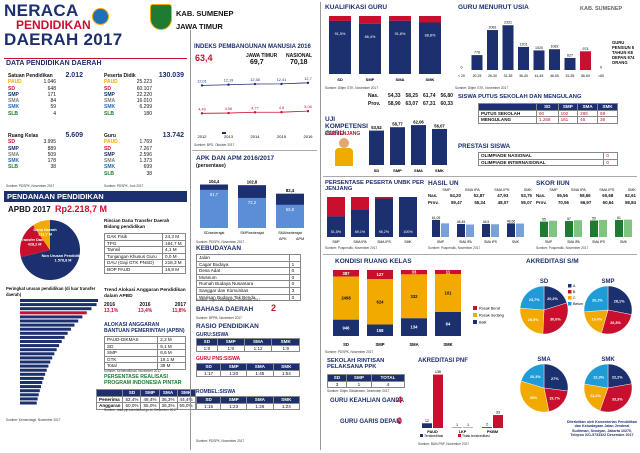 This screenshot has height=453, width=640. Describe the element at coordinates (110, 305) in the screenshot. I see `tren-year: 2016` at that location.